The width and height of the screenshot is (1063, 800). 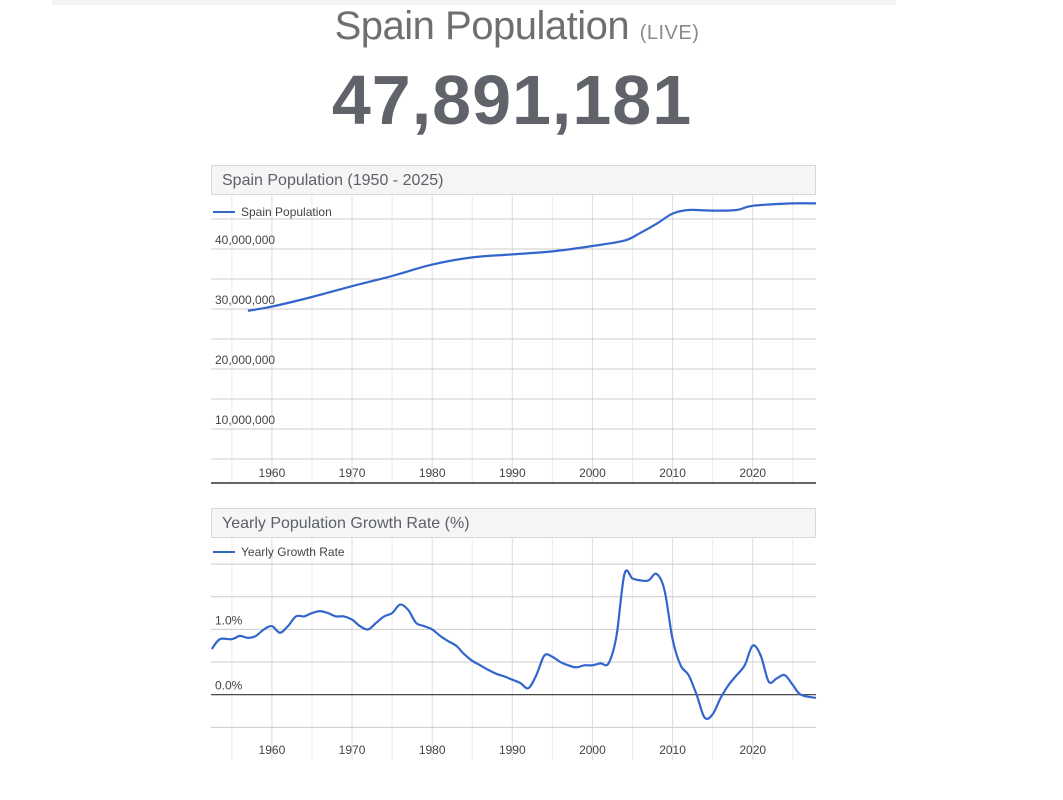 I want to click on population-x-tick-label: 2010, so click(x=672, y=473).